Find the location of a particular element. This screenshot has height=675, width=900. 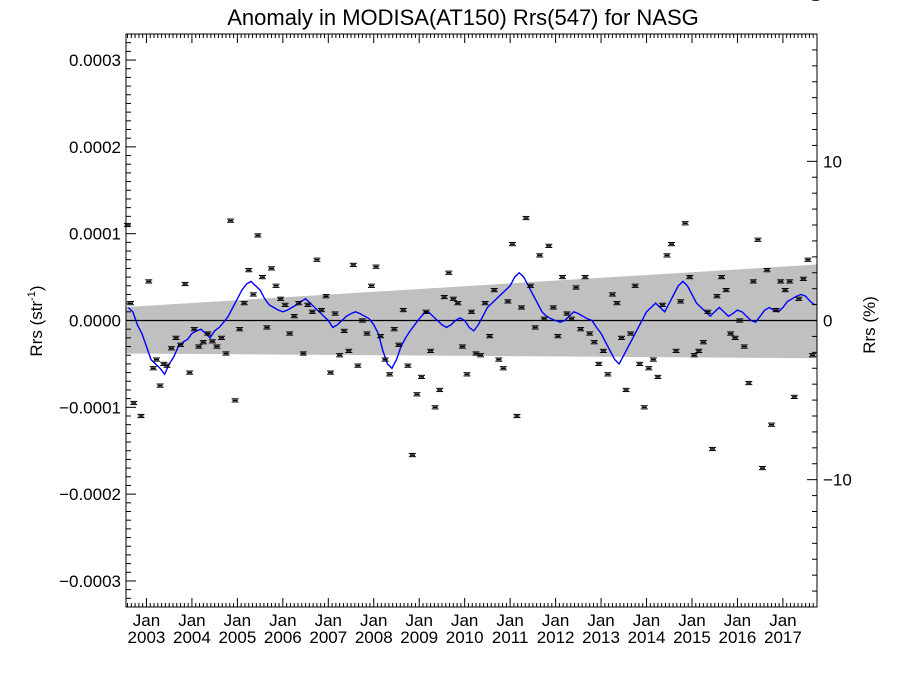

y2-tick-label: 10 is located at coordinates (832, 161).